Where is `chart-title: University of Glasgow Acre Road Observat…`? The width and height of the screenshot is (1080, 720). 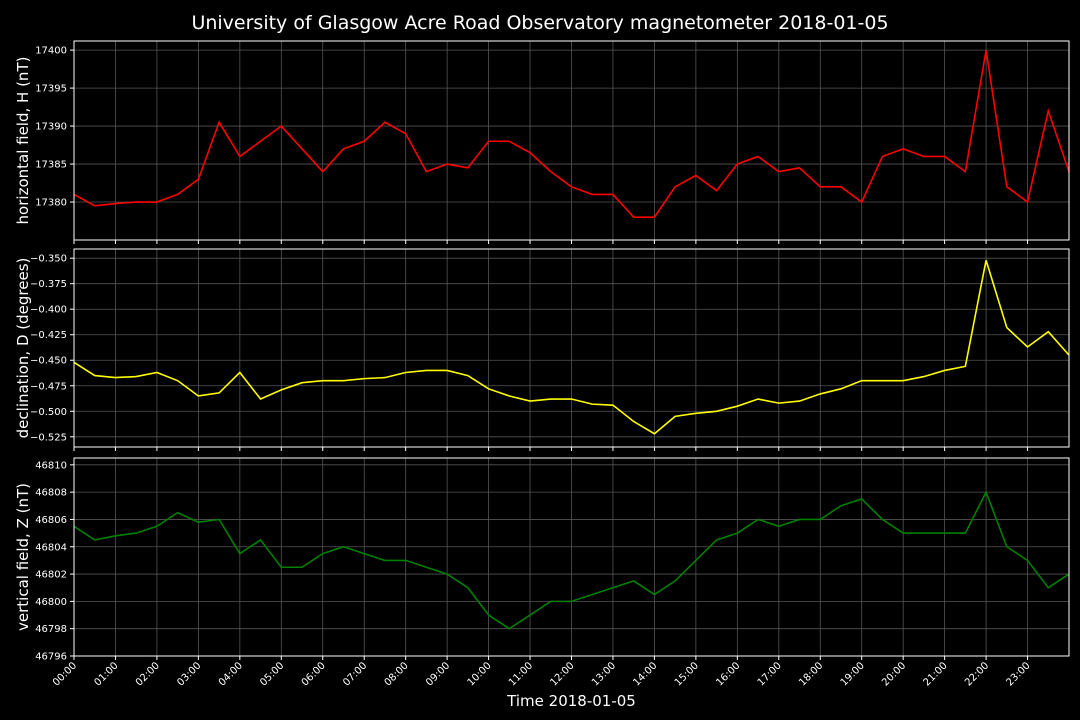 chart-title: University of Glasgow Acre Road Observat… is located at coordinates (539, 23).